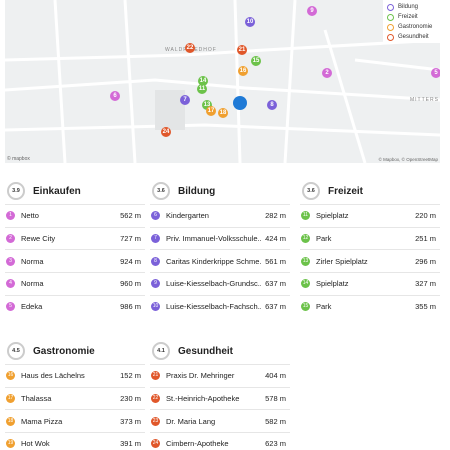 The height and width of the screenshot is (450, 450). I want to click on map-marker: 24, so click(166, 132).